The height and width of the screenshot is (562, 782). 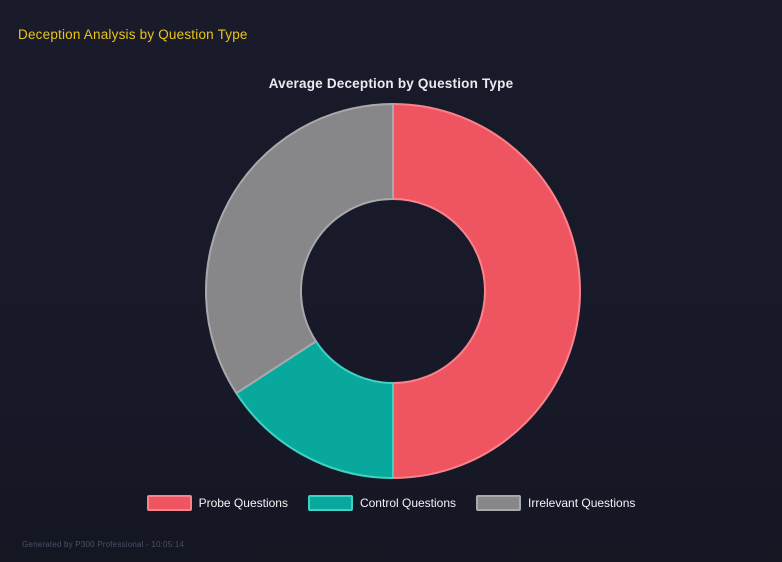 What do you see at coordinates (582, 503) in the screenshot?
I see `legend-label-irrelevant-questions: Irrelevant Questions` at bounding box center [582, 503].